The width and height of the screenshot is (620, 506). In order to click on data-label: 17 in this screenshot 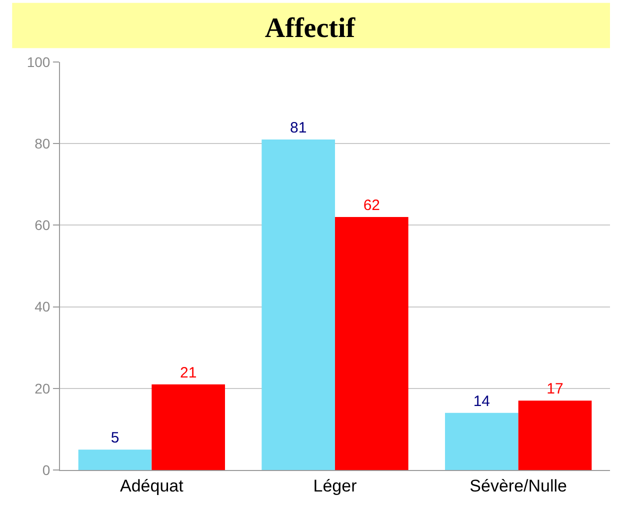, I will do `click(555, 389)`.